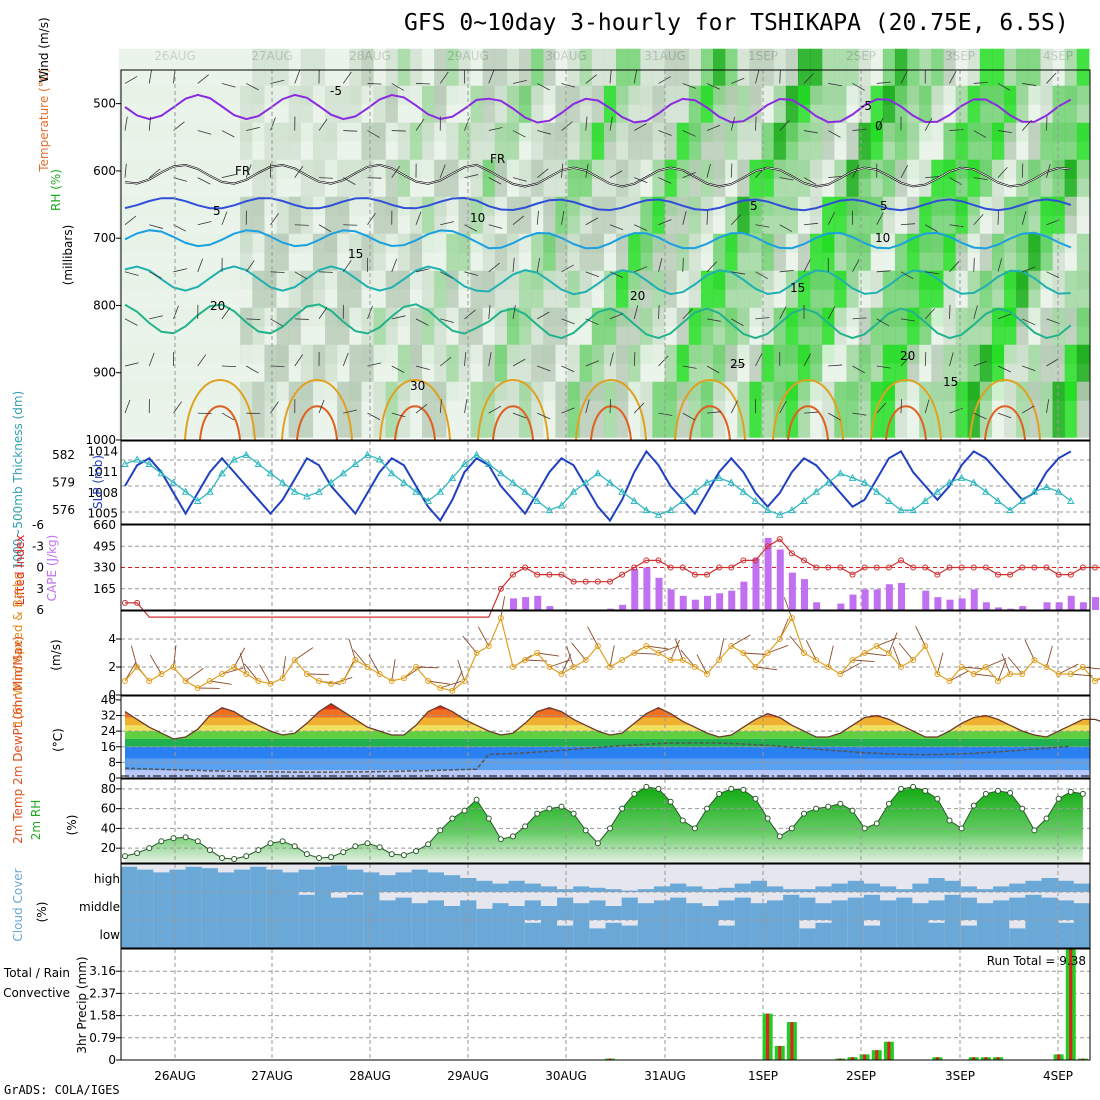 The width and height of the screenshot is (1100, 1100). Describe the element at coordinates (104, 568) in the screenshot. I see `cape-tick-label: 330` at that location.